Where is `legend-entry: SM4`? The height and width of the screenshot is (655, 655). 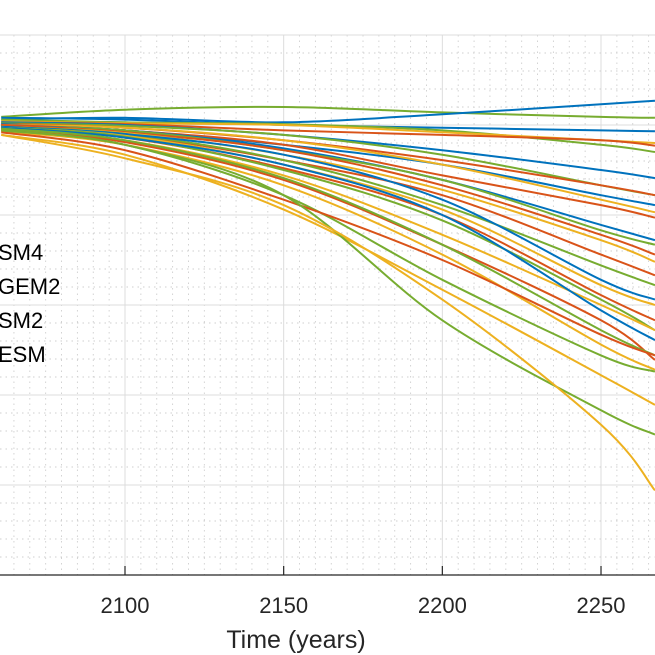 legend-entry: SM4 is located at coordinates (22, 252).